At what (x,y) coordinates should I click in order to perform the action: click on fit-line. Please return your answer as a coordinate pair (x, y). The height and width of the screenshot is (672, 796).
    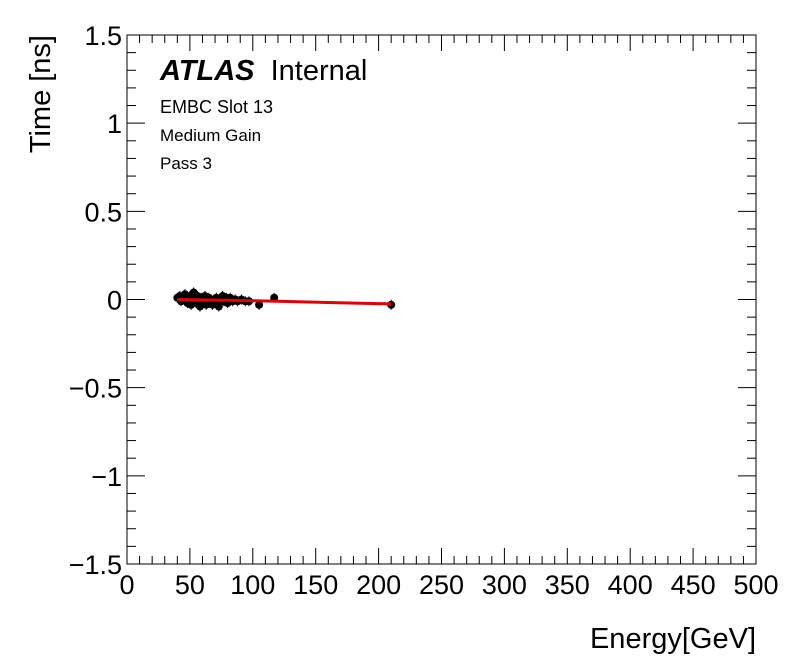
    Looking at the image, I should click on (284, 302).